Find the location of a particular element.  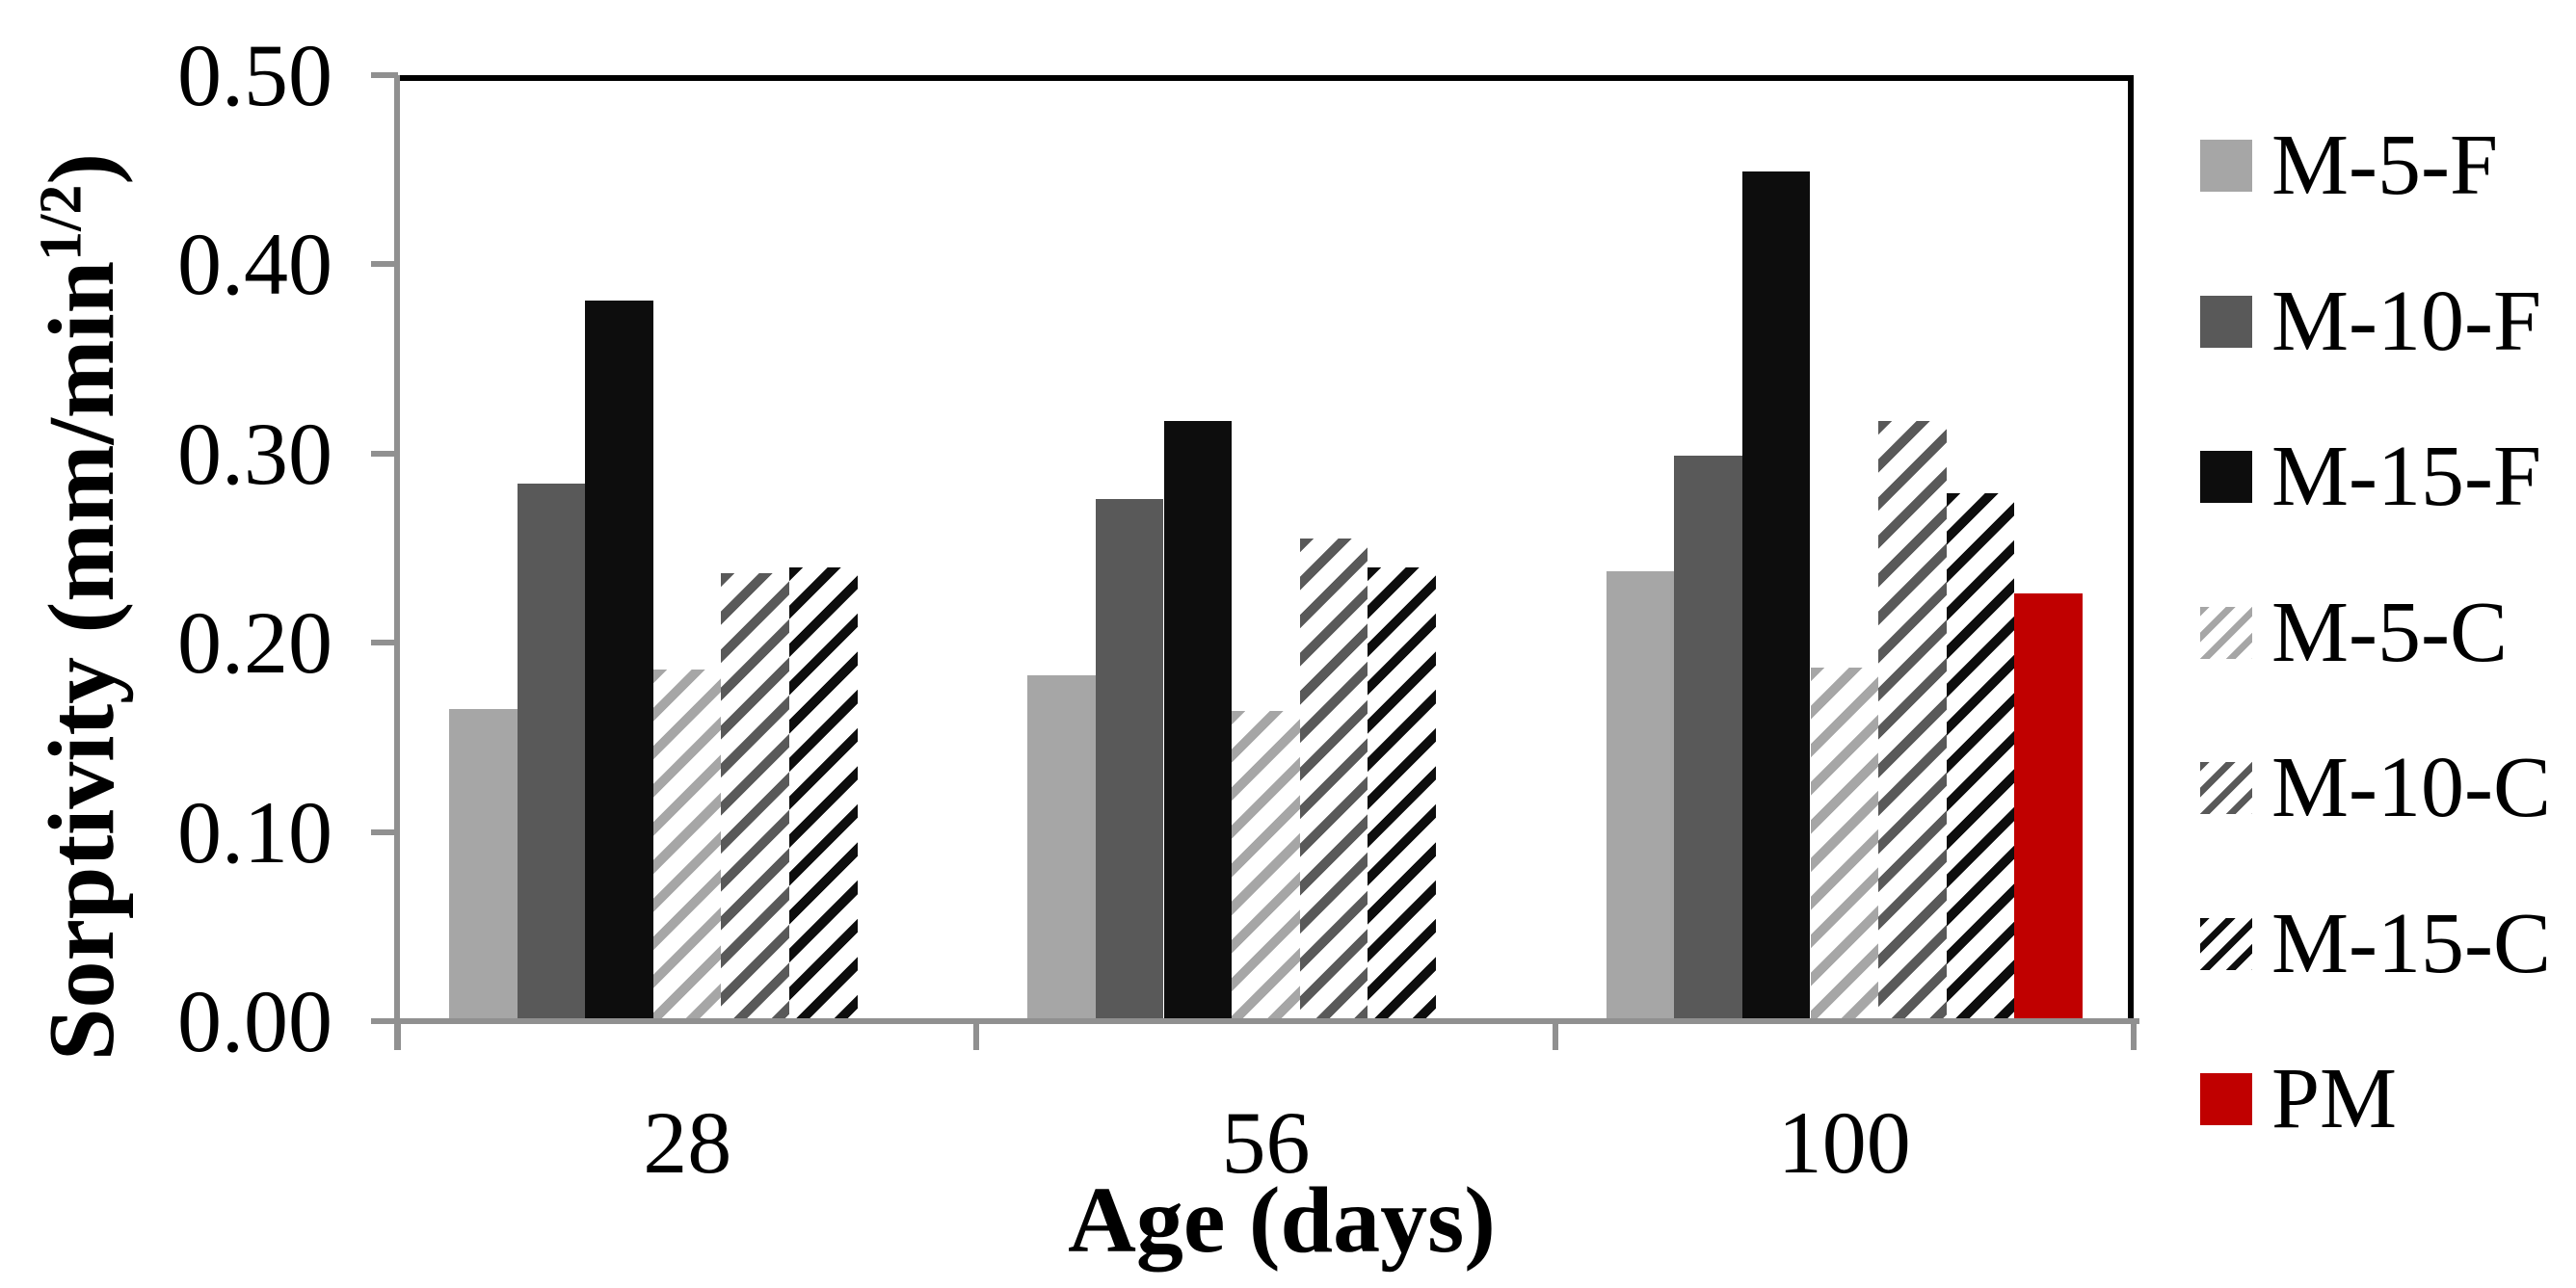

category-label-56: 56 is located at coordinates (1266, 1142).